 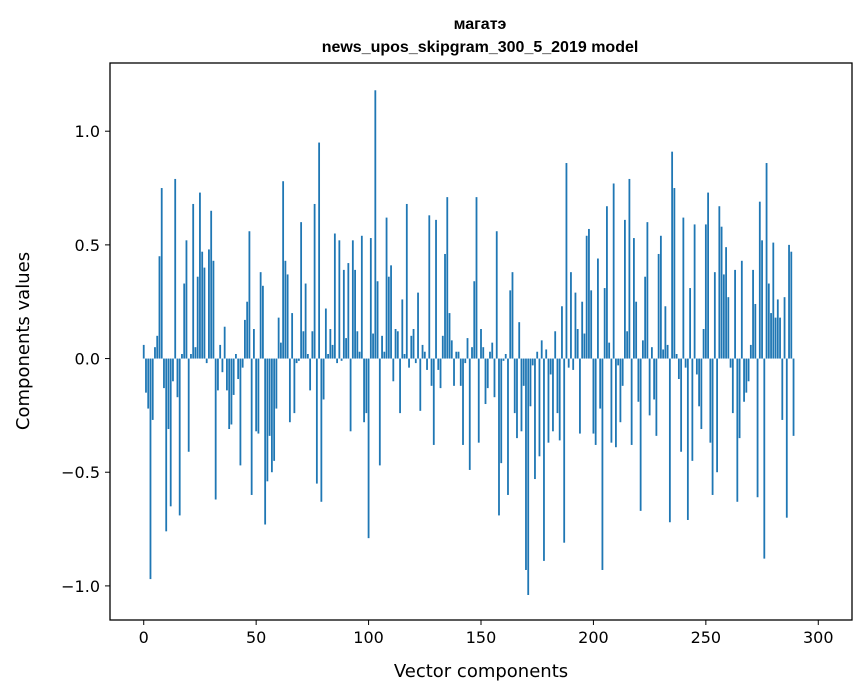 What do you see at coordinates (256, 637) in the screenshot?
I see `x-tick-label: 50` at bounding box center [256, 637].